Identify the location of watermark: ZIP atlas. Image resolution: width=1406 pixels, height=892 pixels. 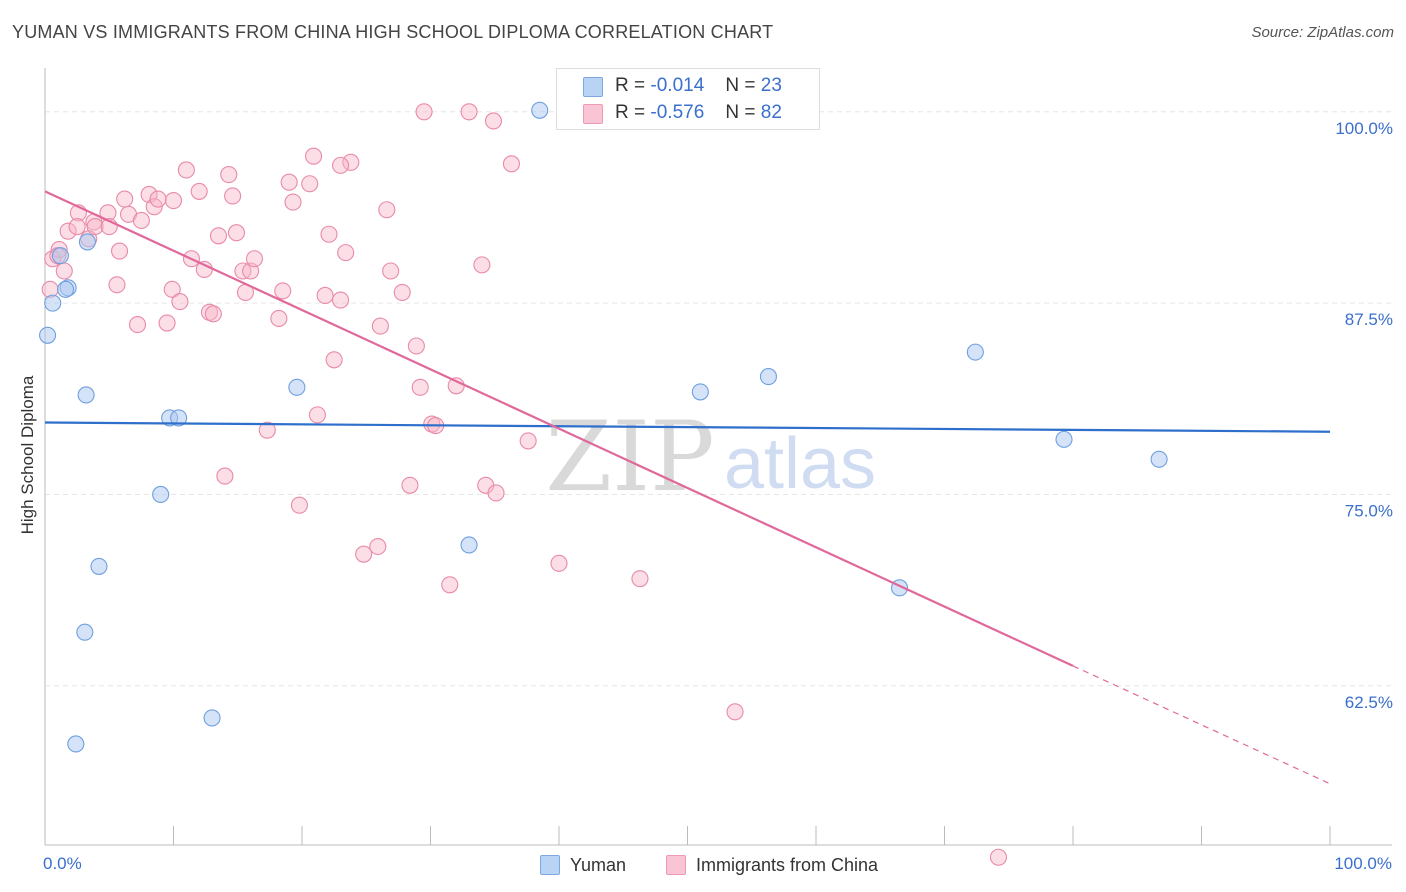
(710, 457).